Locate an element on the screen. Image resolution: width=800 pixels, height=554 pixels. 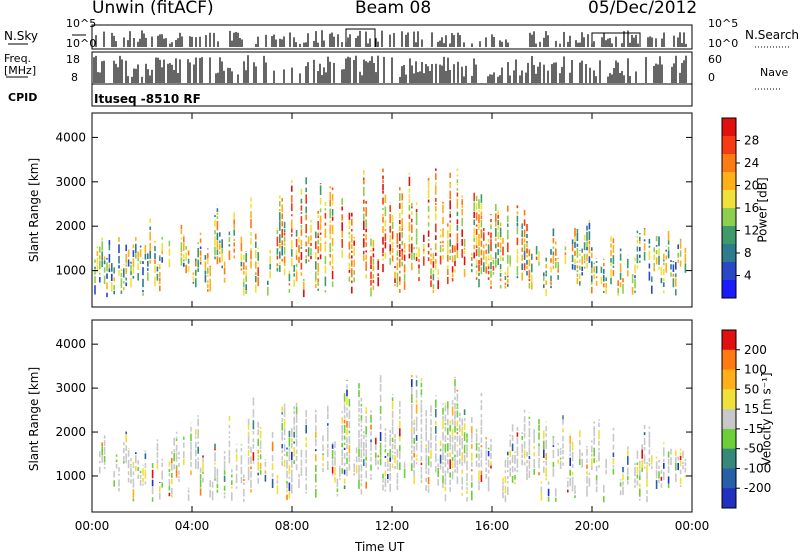
colorbar-tick-label: 200 is located at coordinates (755, 350).